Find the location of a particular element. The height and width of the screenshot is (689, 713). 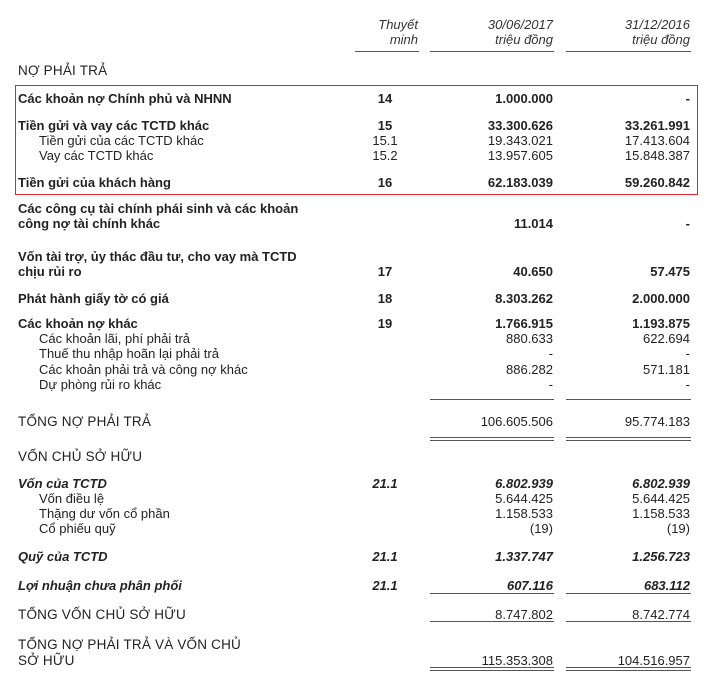

header-col-2017: 30/06/2017 triệu đồng is located at coordinates (491, 32).